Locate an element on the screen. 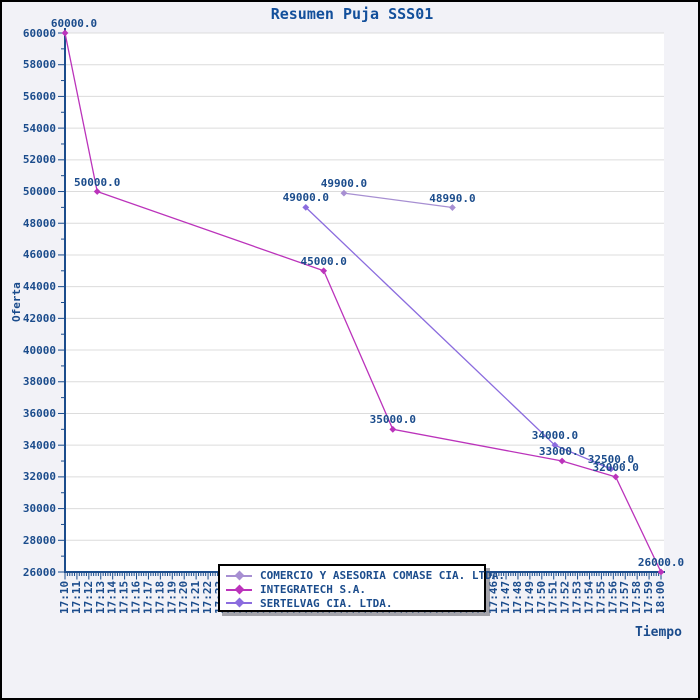  legend-label: INTEGRATECH S.A. is located at coordinates (313, 589).